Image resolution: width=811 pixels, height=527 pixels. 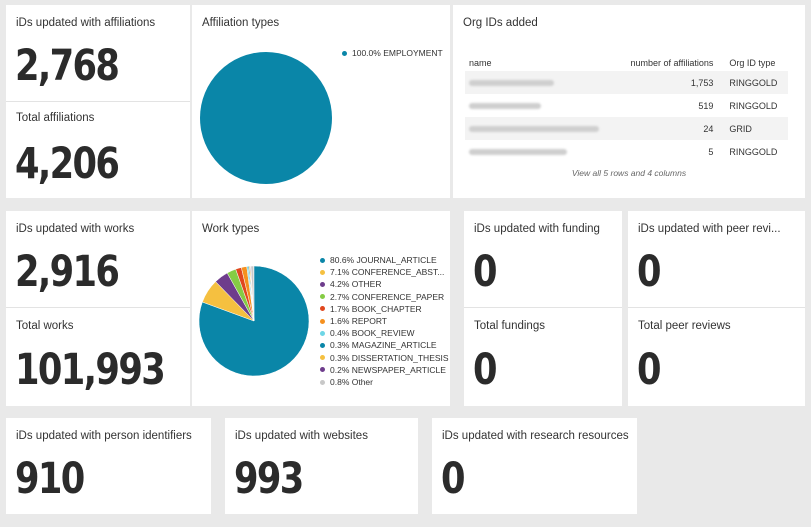 I want to click on total-peer-reviews-value: 0, so click(x=649, y=370).